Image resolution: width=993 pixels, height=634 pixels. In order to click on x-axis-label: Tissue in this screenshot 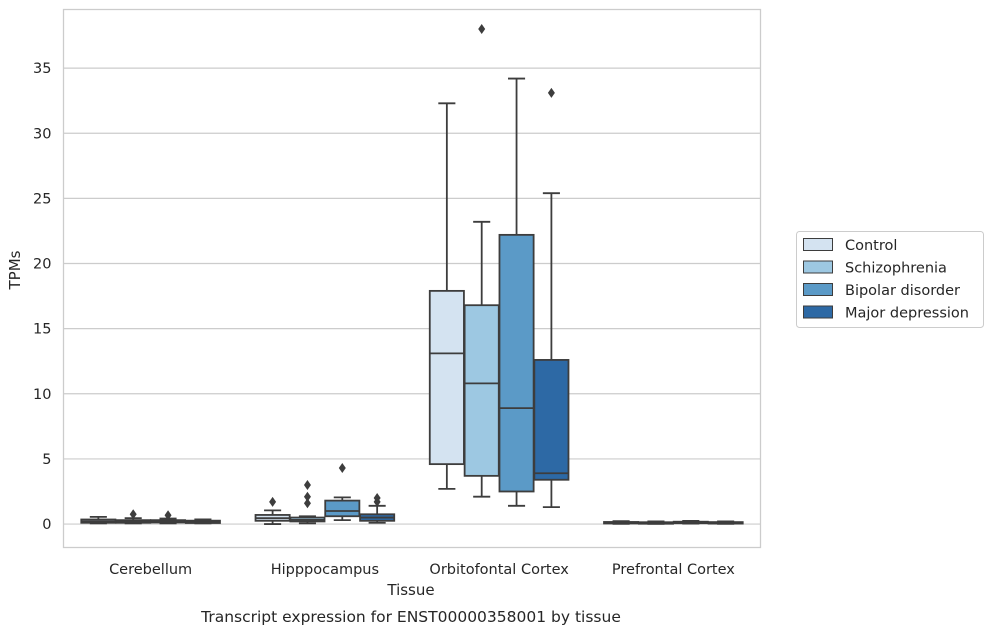, I will do `click(410, 590)`.